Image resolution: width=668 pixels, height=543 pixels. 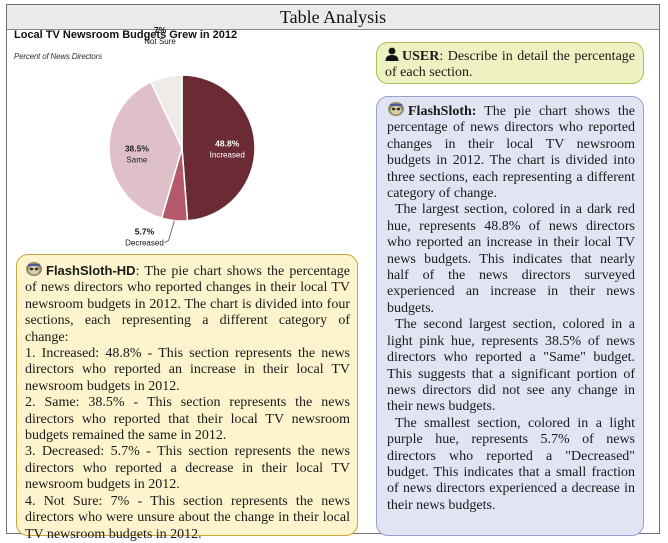 What do you see at coordinates (166, 111) in the screenshot?
I see `pie-slice-not-sure` at bounding box center [166, 111].